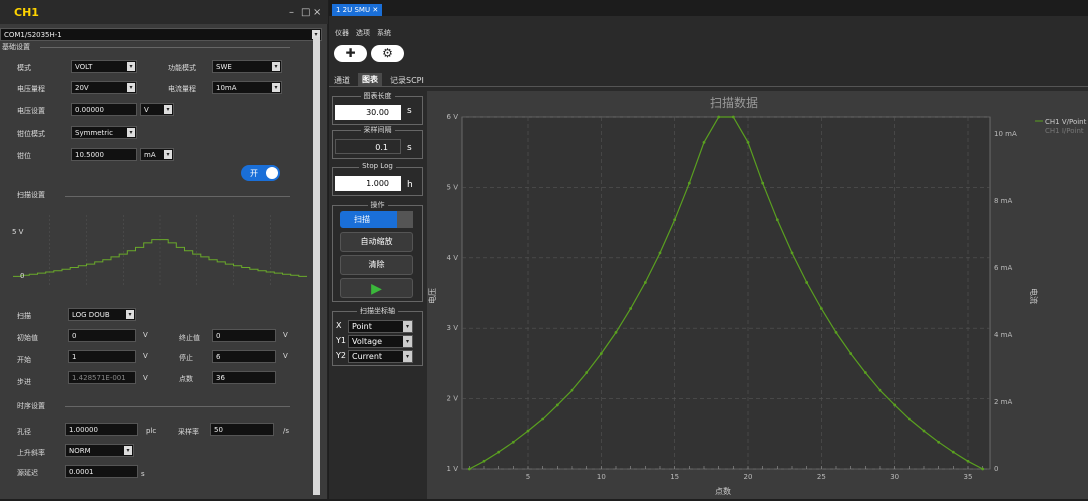  I want to click on sample-interval-label: 采样间隔, so click(377, 130).